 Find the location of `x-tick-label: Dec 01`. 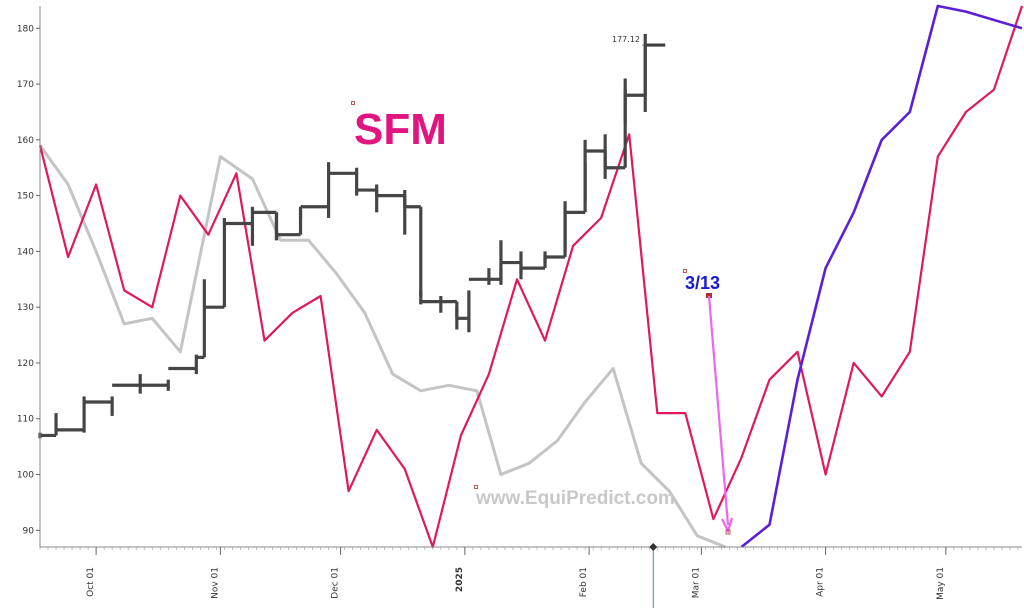

x-tick-label: Dec 01 is located at coordinates (336, 583).